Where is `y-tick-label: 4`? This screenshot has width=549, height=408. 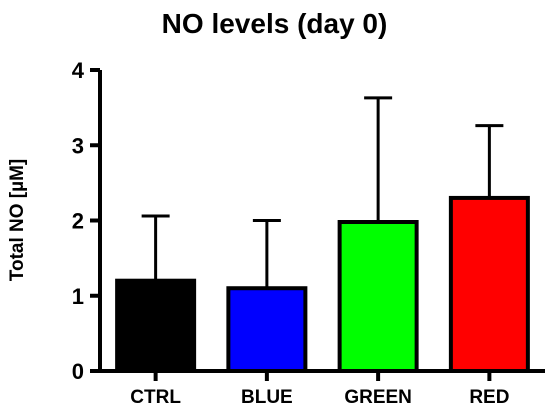
y-tick-label: 4 is located at coordinates (78, 70).